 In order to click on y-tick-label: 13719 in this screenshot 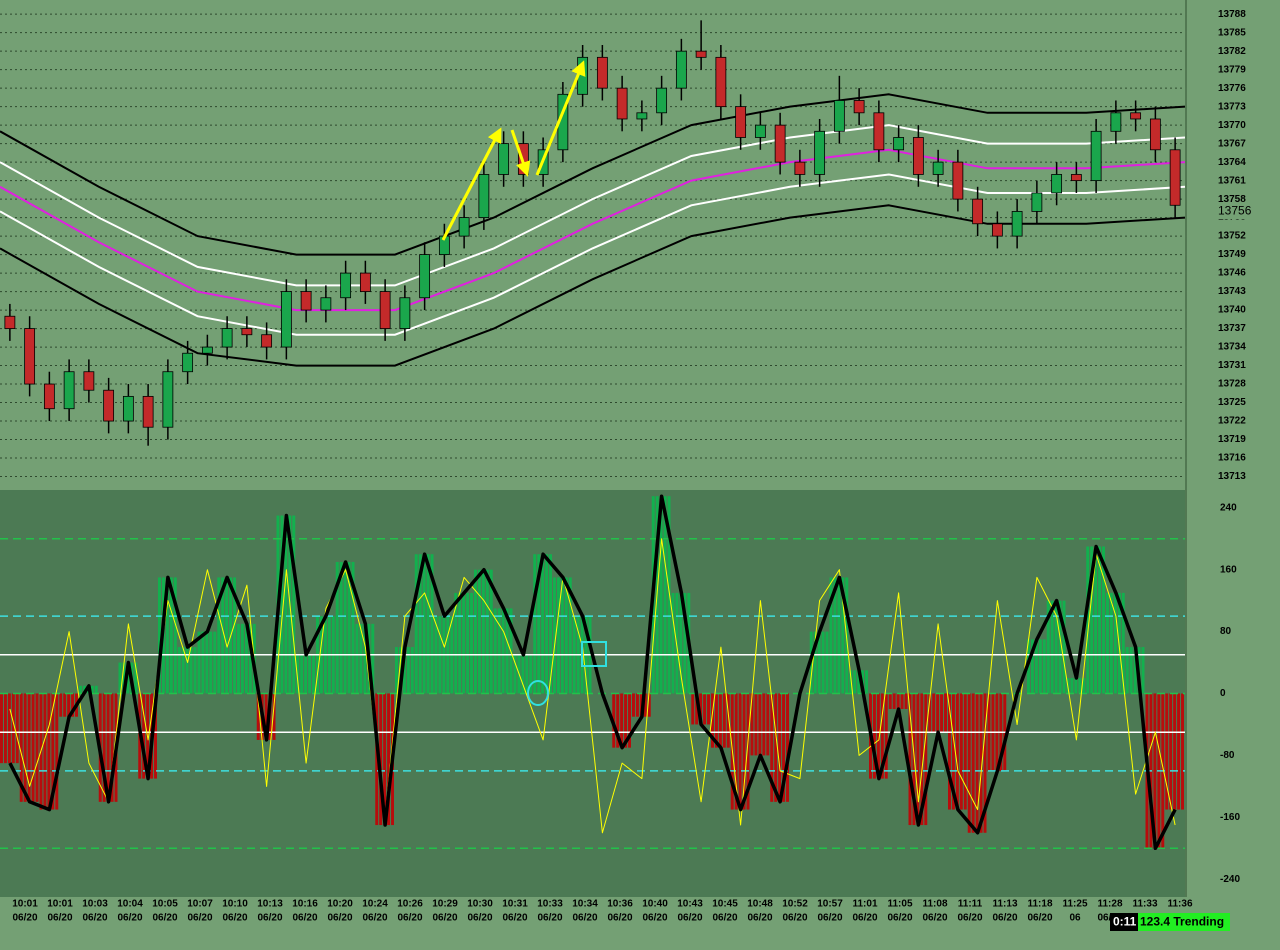, I will do `click(1232, 439)`.